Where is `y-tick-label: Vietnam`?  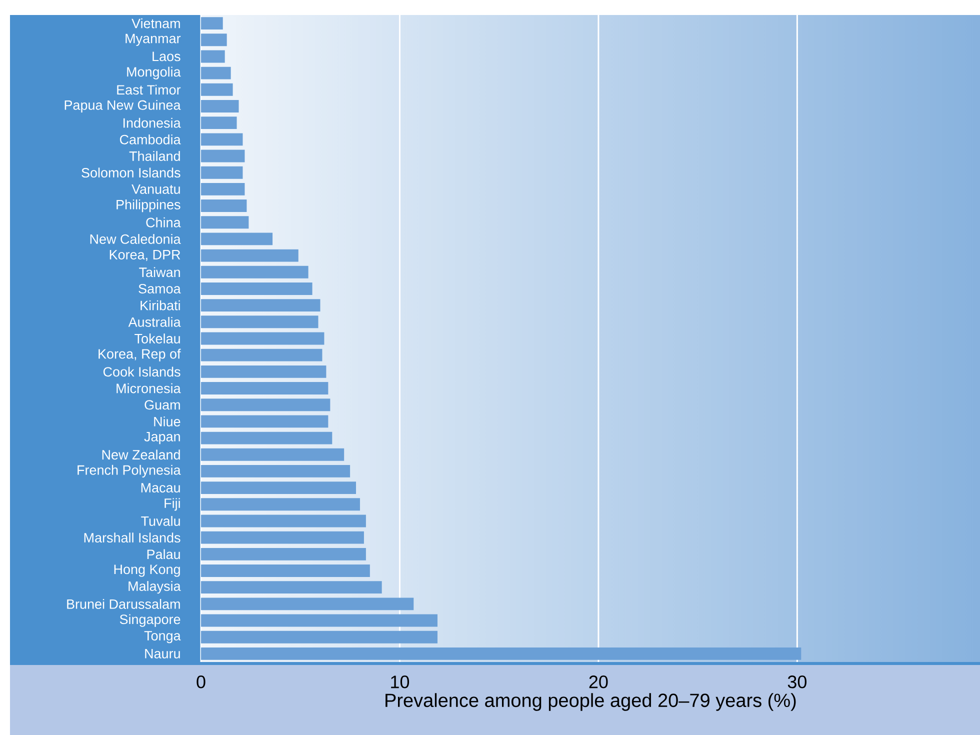 y-tick-label: Vietnam is located at coordinates (156, 23).